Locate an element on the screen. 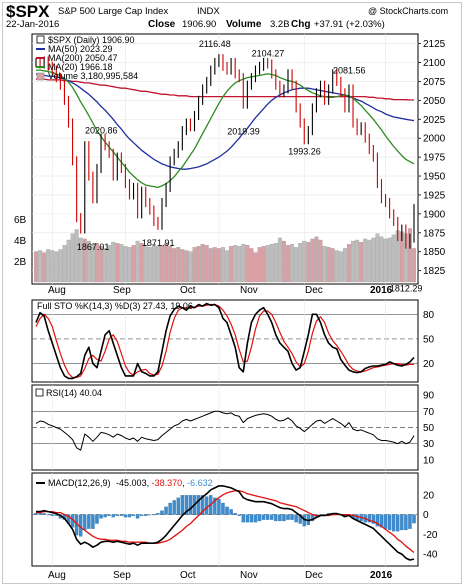 The width and height of the screenshot is (464, 586). axis-label-top: Nov is located at coordinates (249, 290).